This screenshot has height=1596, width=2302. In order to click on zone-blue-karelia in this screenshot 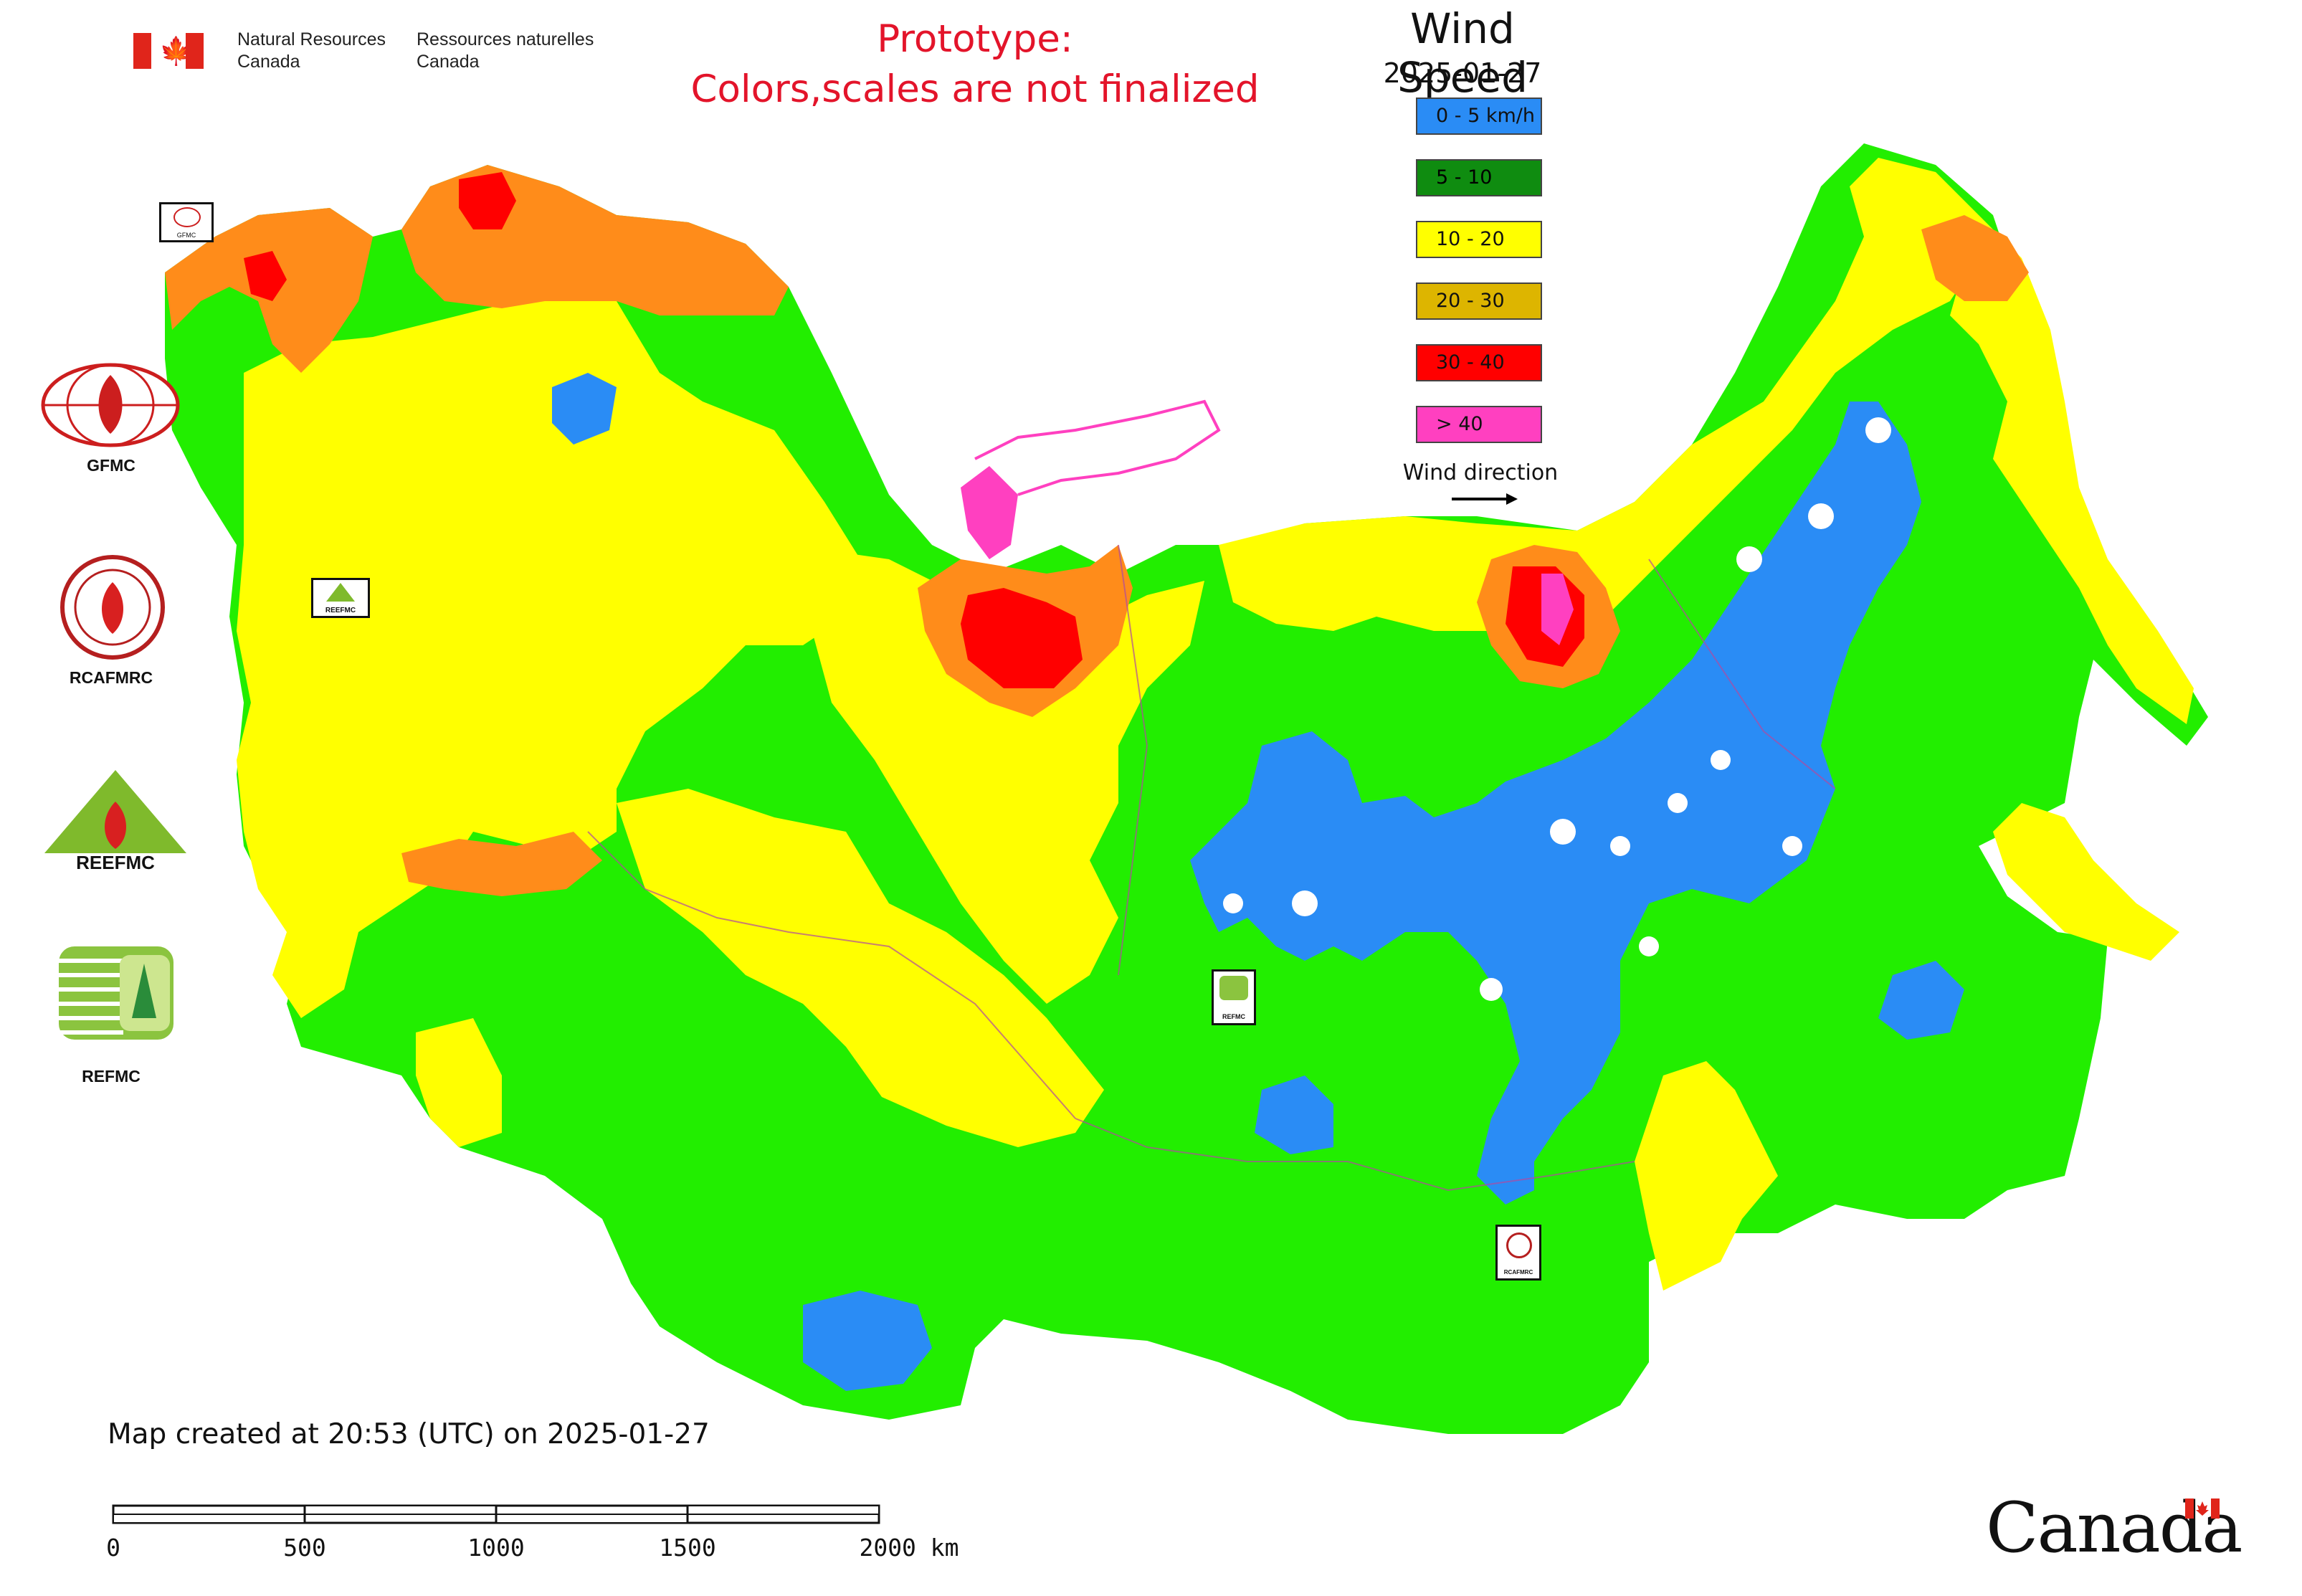, I will do `click(584, 409)`.